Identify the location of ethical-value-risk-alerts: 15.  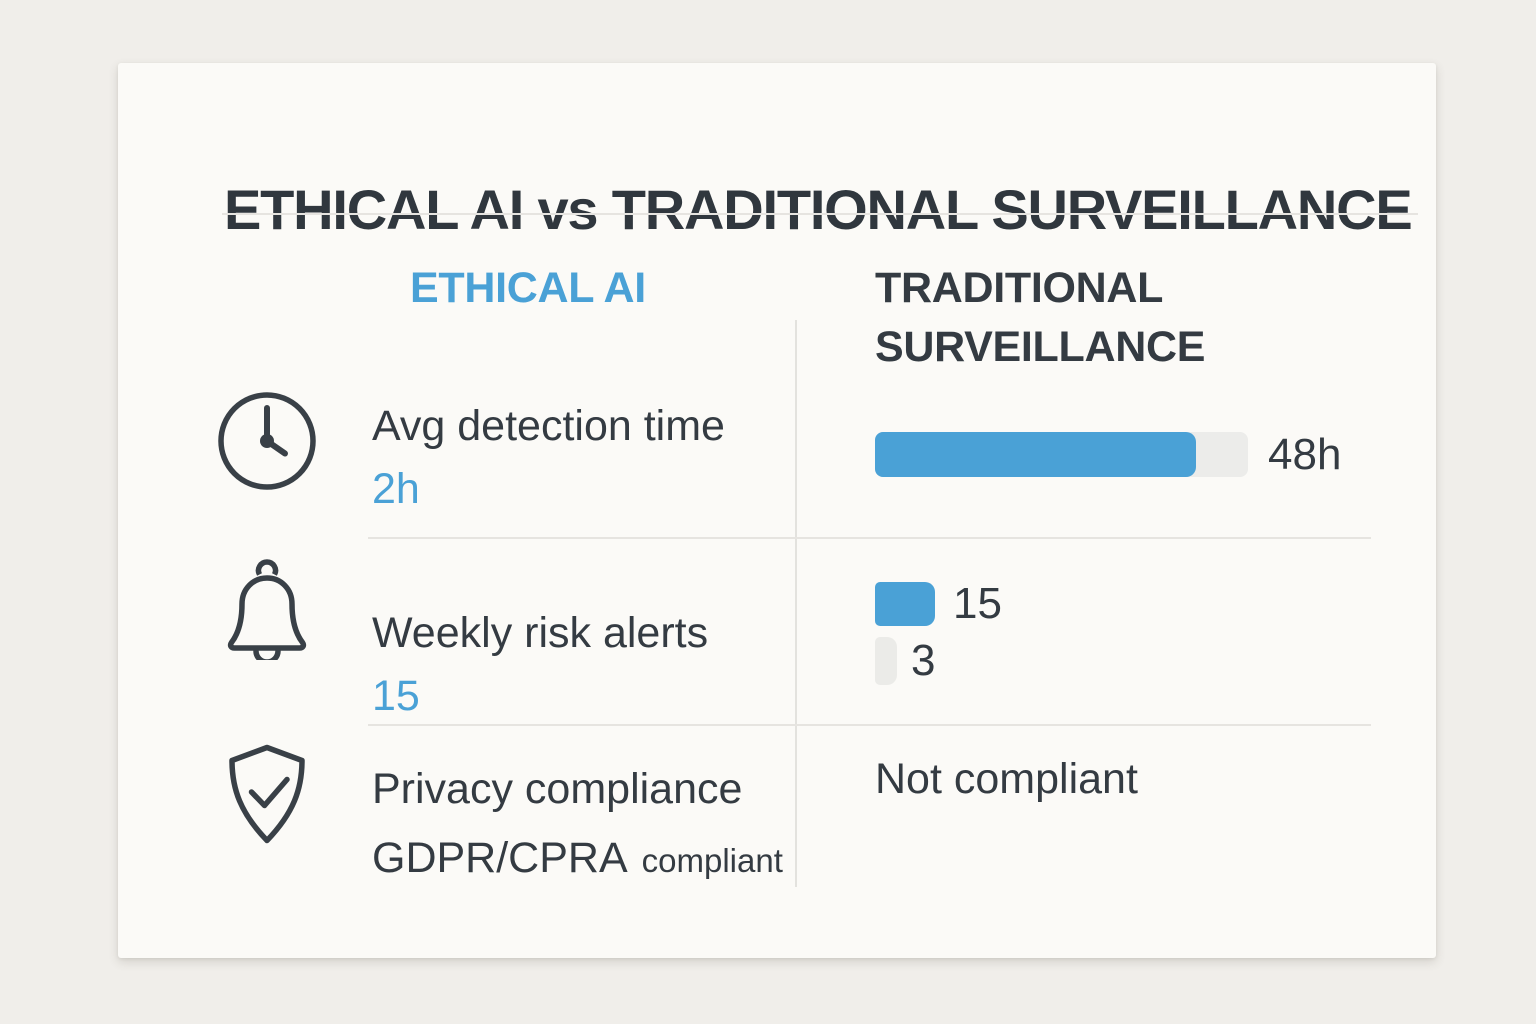
(396, 696).